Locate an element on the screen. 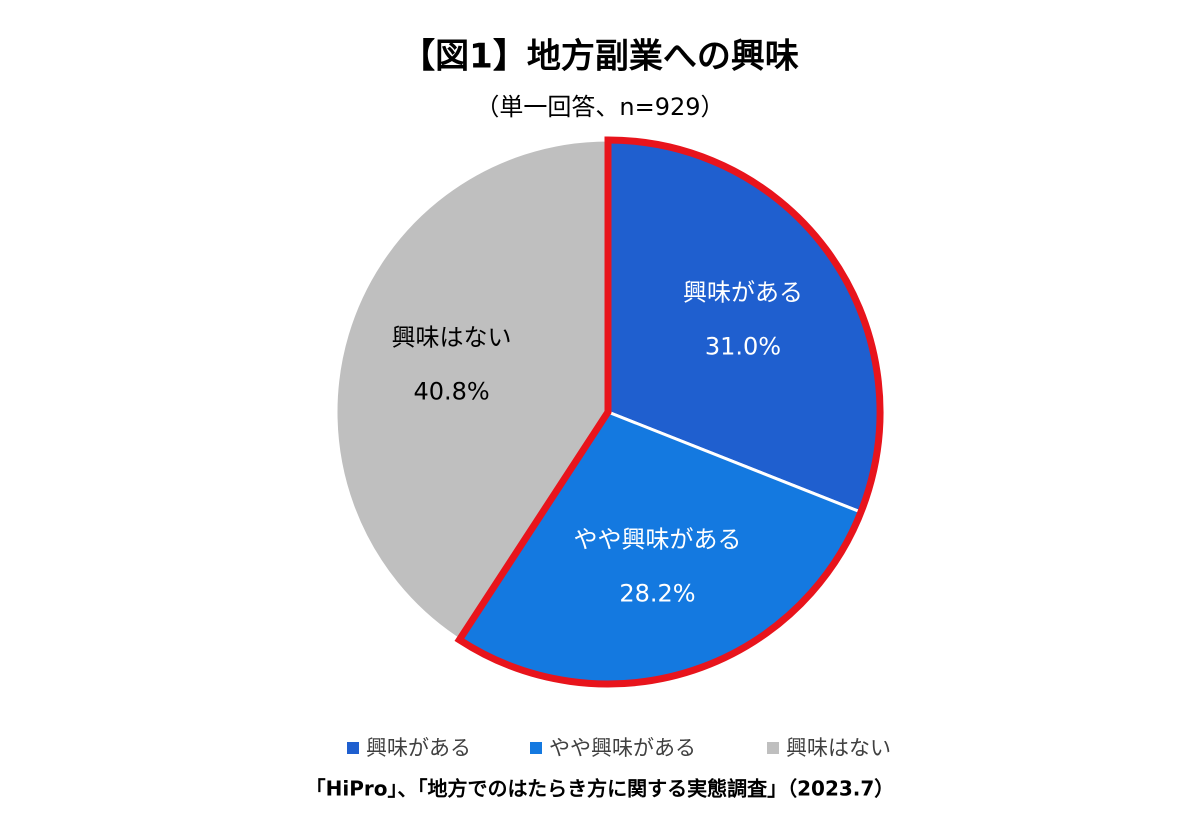 The height and width of the screenshot is (828, 1200). legend-label: 興味はない is located at coordinates (838, 748).